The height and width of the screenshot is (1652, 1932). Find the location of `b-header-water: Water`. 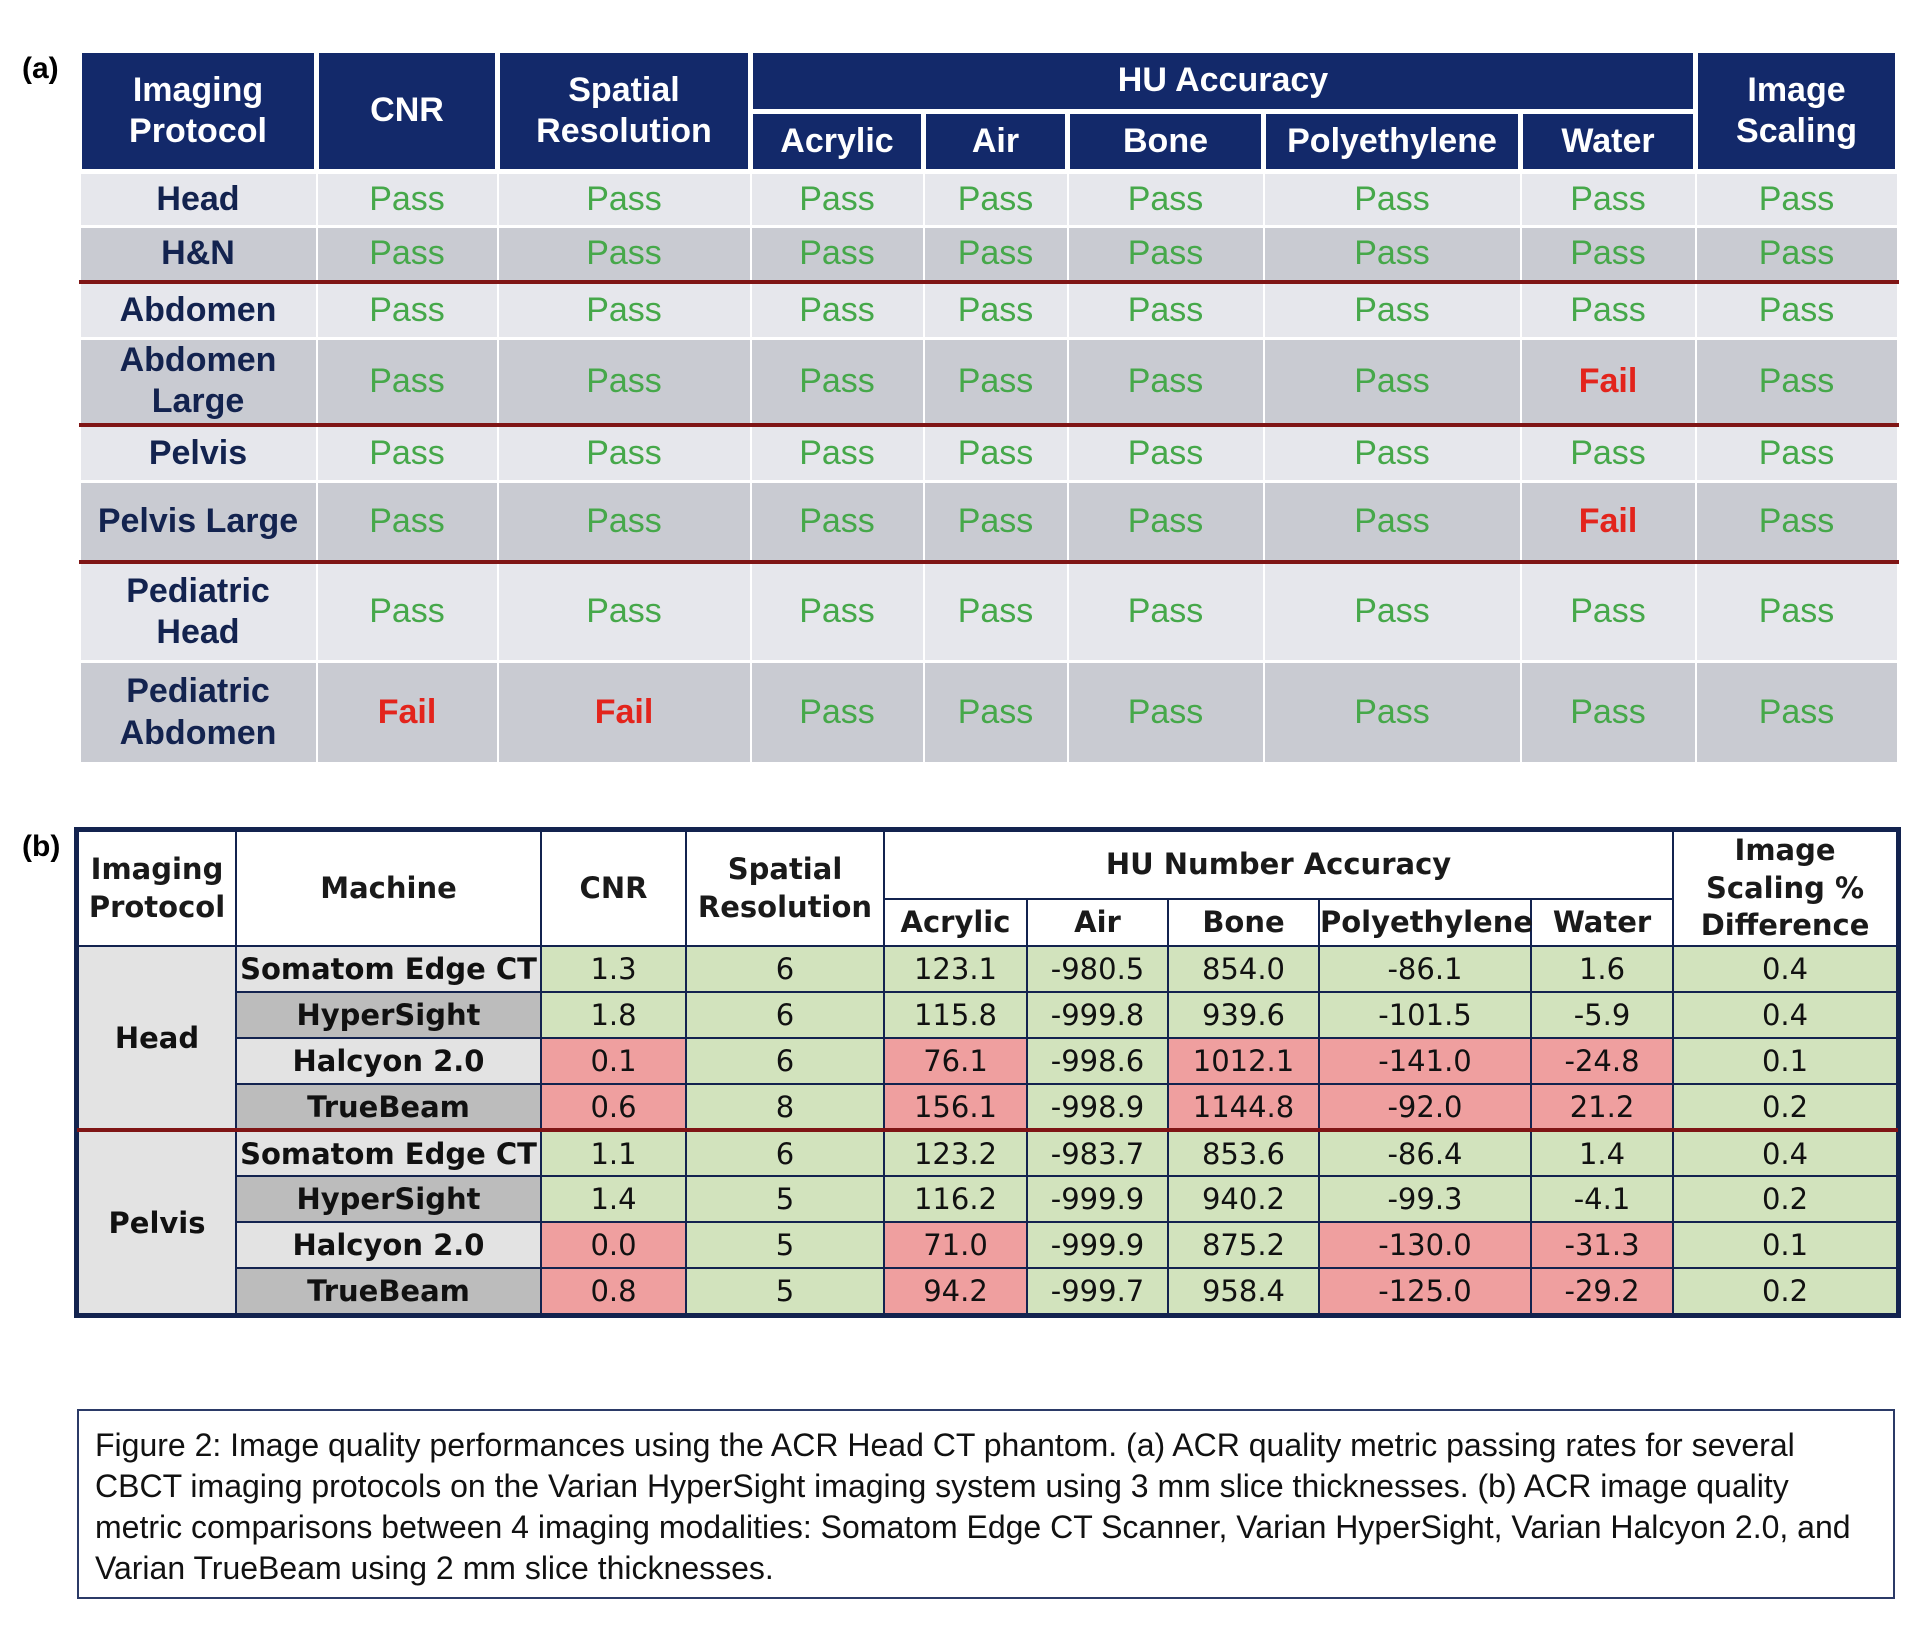

b-header-water: Water is located at coordinates (1602, 923).